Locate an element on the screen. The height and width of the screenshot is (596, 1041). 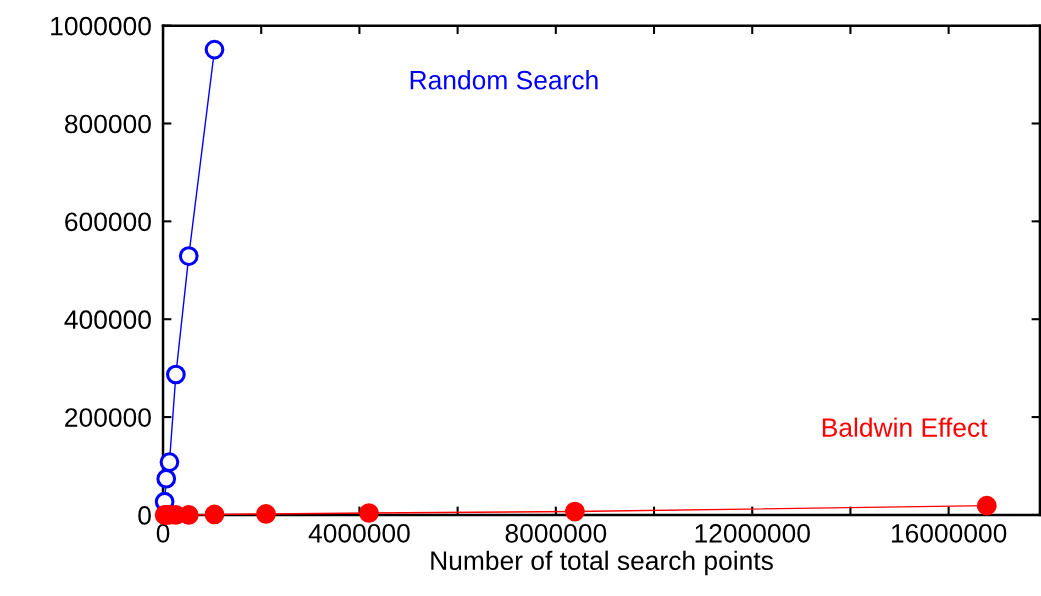
x-tick-label: 0 is located at coordinates (163, 533).